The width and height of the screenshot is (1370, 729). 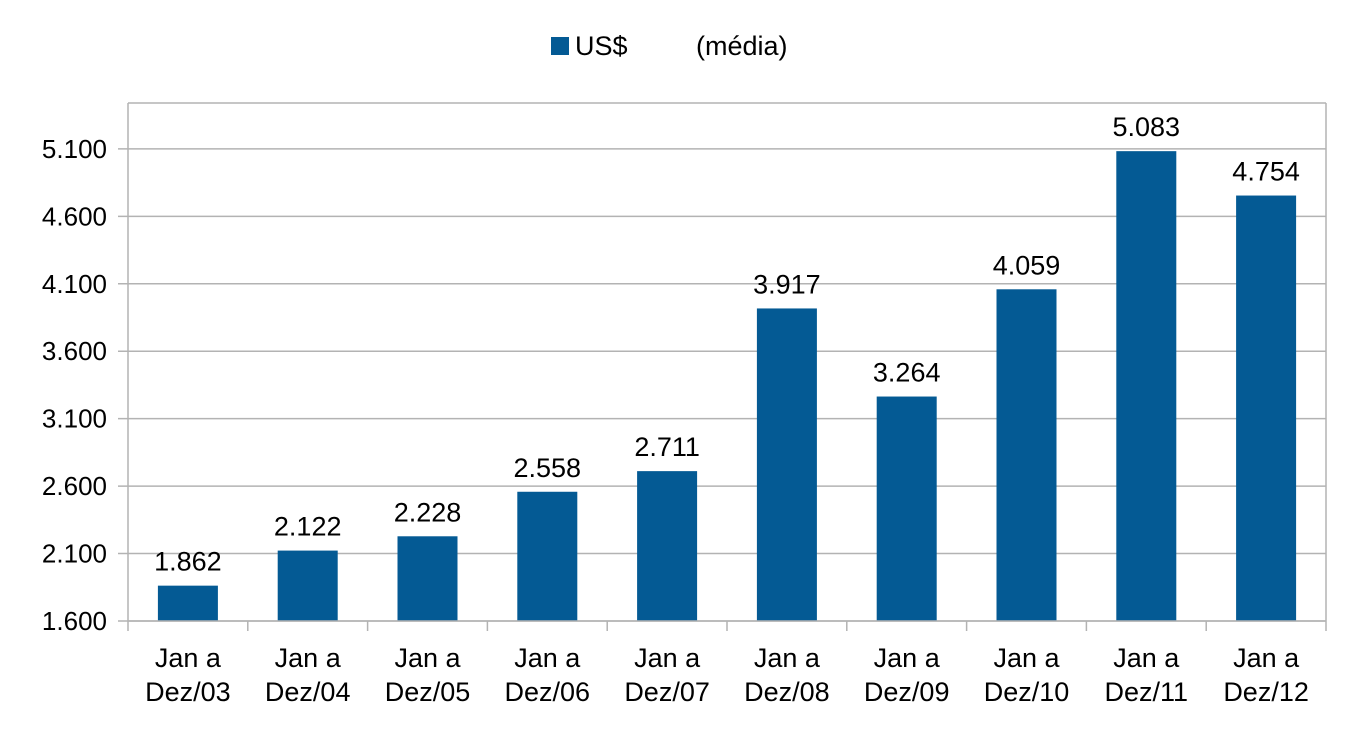 I want to click on y-axis-tick-labels: 1.600 2.100 2.600 3.100 3.600 4.100 4.600 5.100, so click(x=74, y=385).